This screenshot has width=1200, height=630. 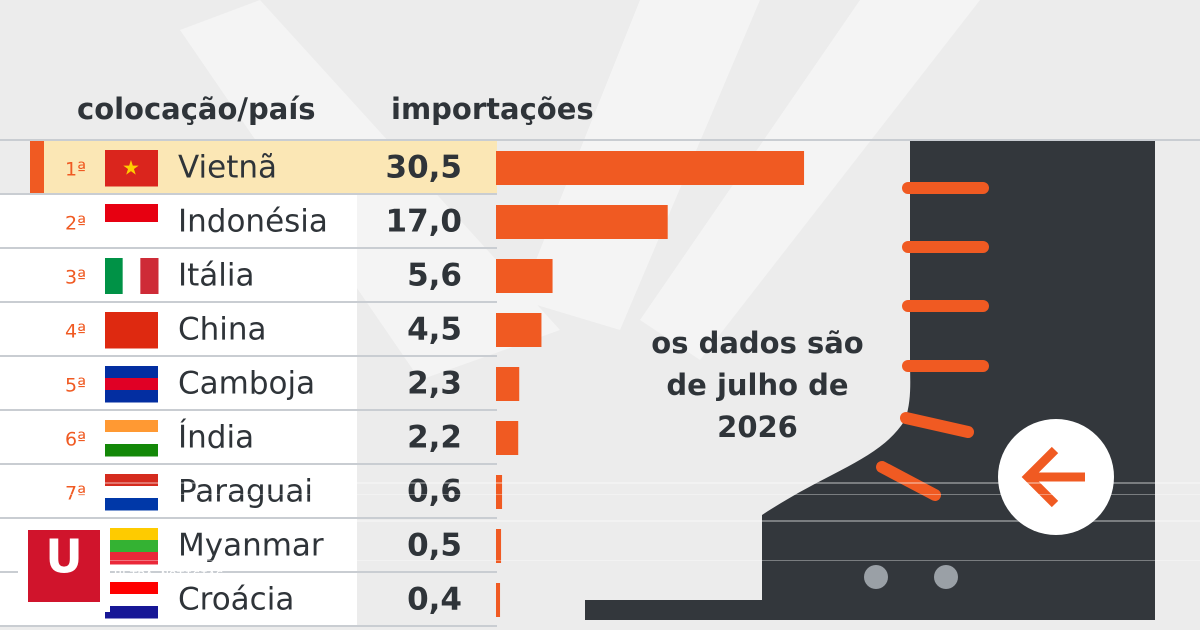 I want to click on value-label: 5,6, so click(x=434, y=276).